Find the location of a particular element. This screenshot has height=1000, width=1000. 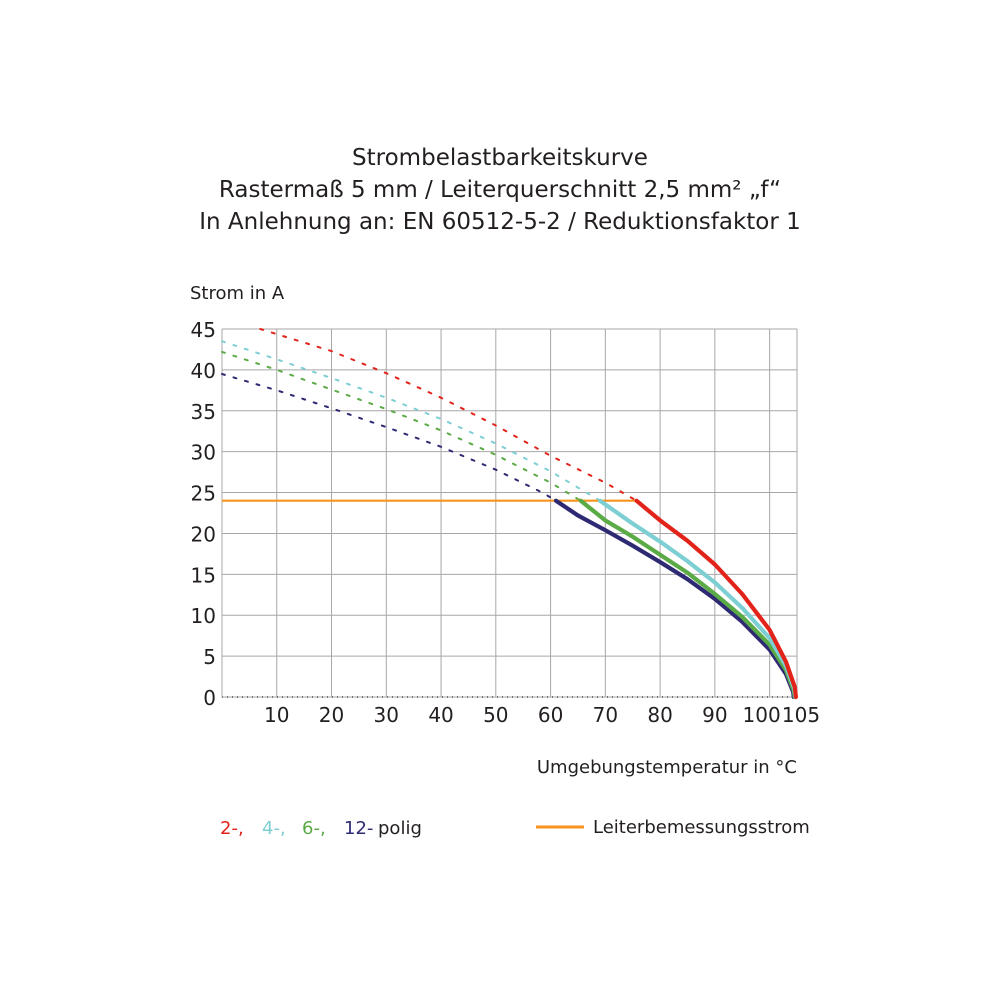

y-tick-label: 45 is located at coordinates (203, 330).